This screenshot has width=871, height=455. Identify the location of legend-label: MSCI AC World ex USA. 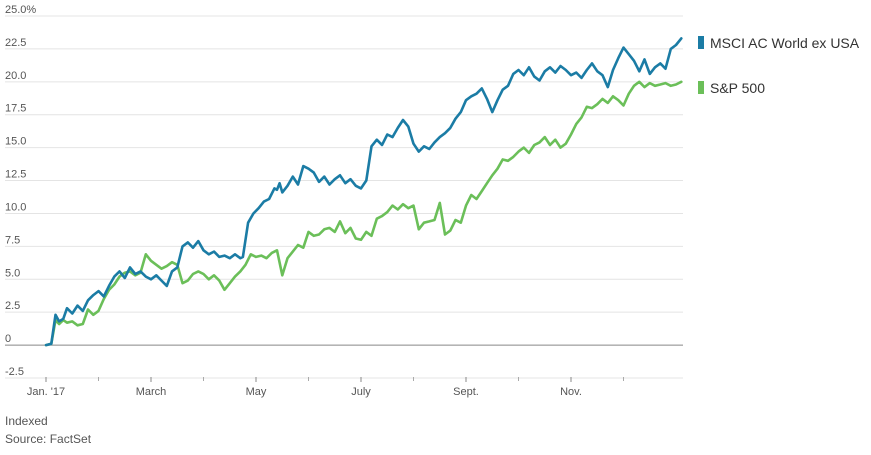
(785, 43).